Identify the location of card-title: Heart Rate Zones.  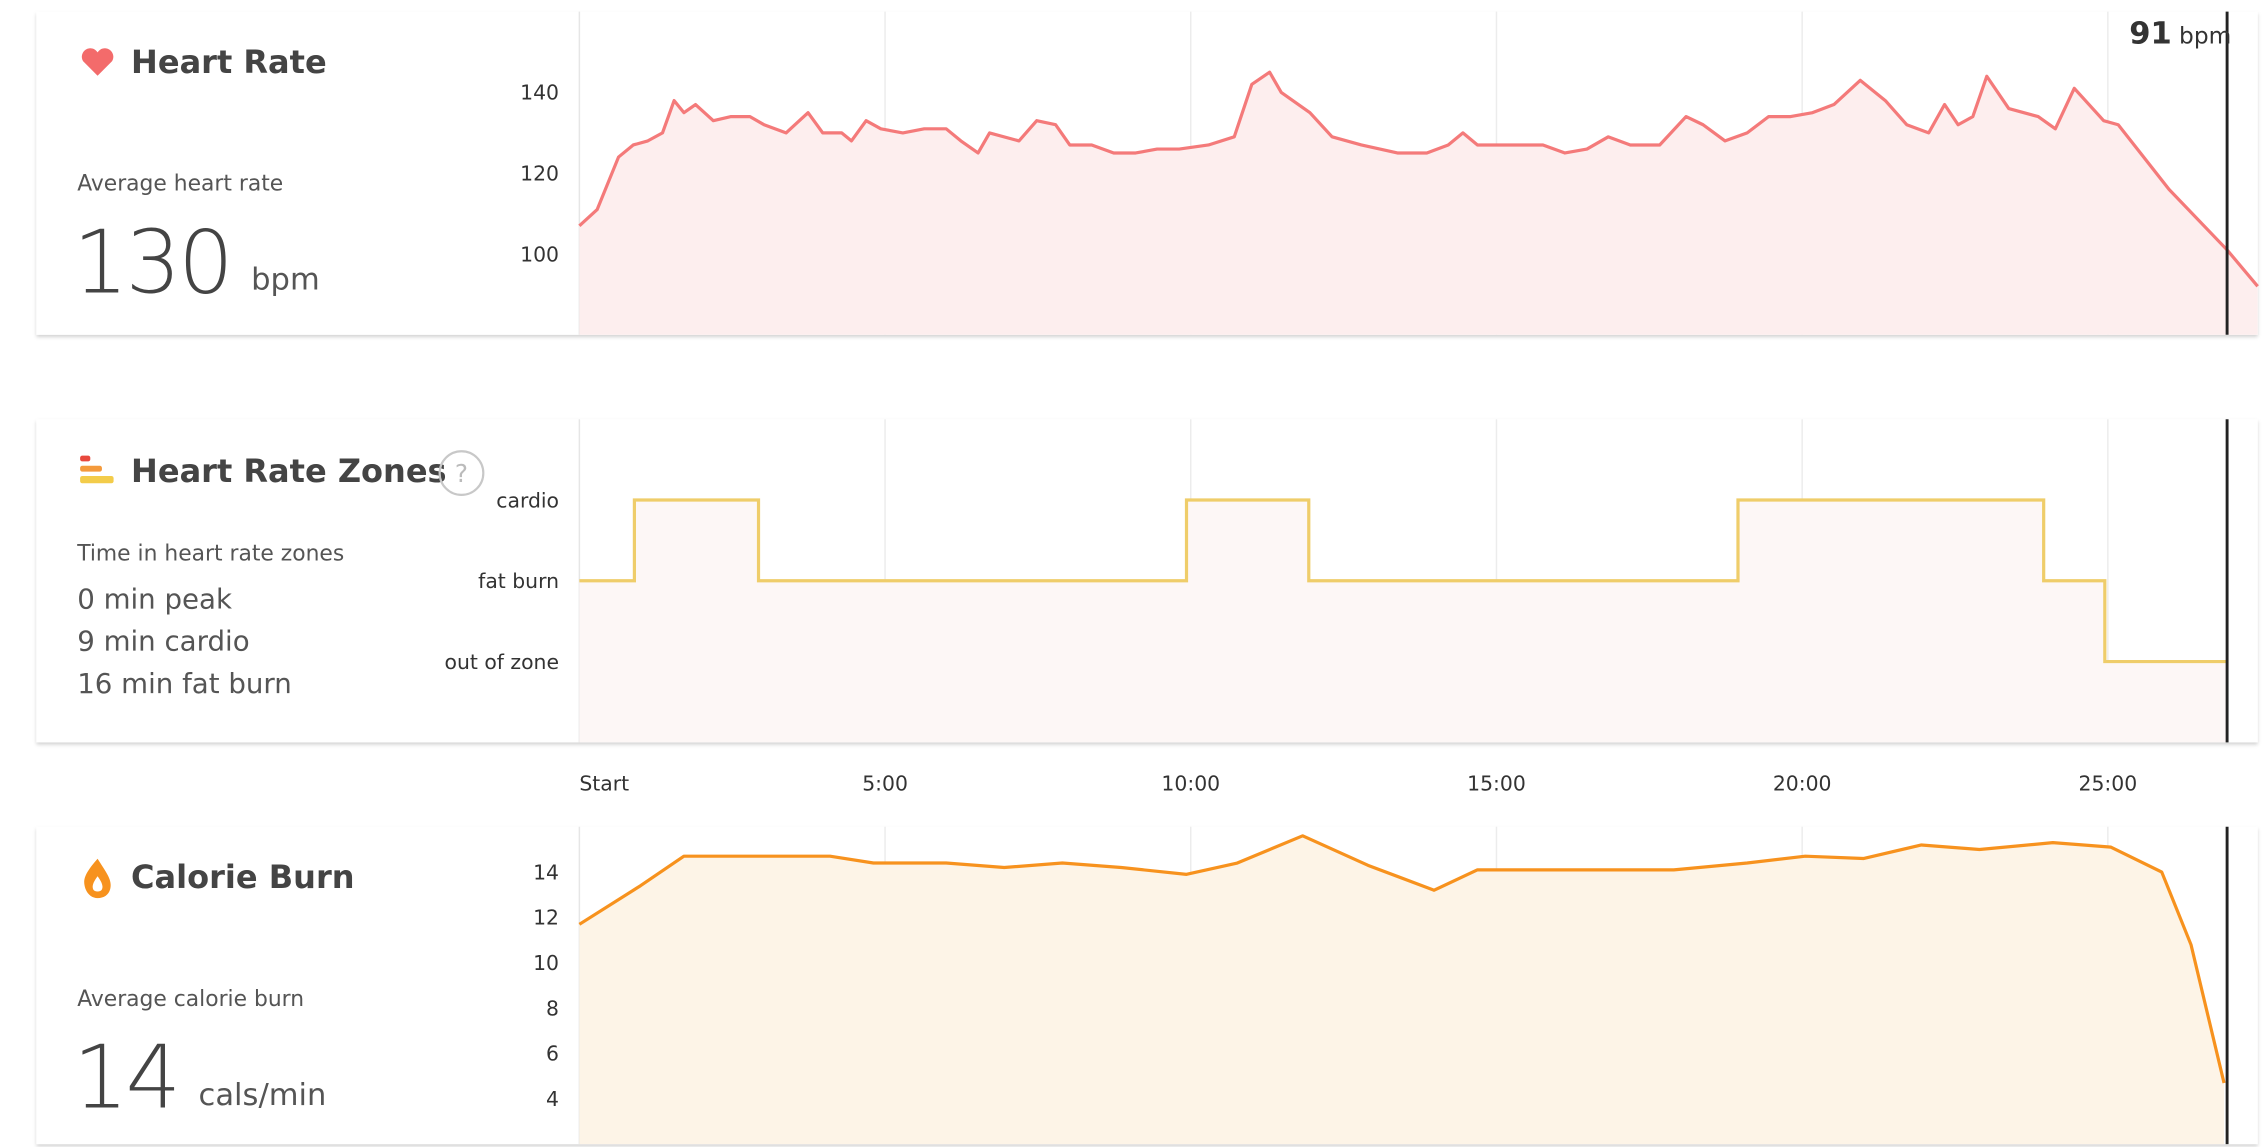
(289, 471).